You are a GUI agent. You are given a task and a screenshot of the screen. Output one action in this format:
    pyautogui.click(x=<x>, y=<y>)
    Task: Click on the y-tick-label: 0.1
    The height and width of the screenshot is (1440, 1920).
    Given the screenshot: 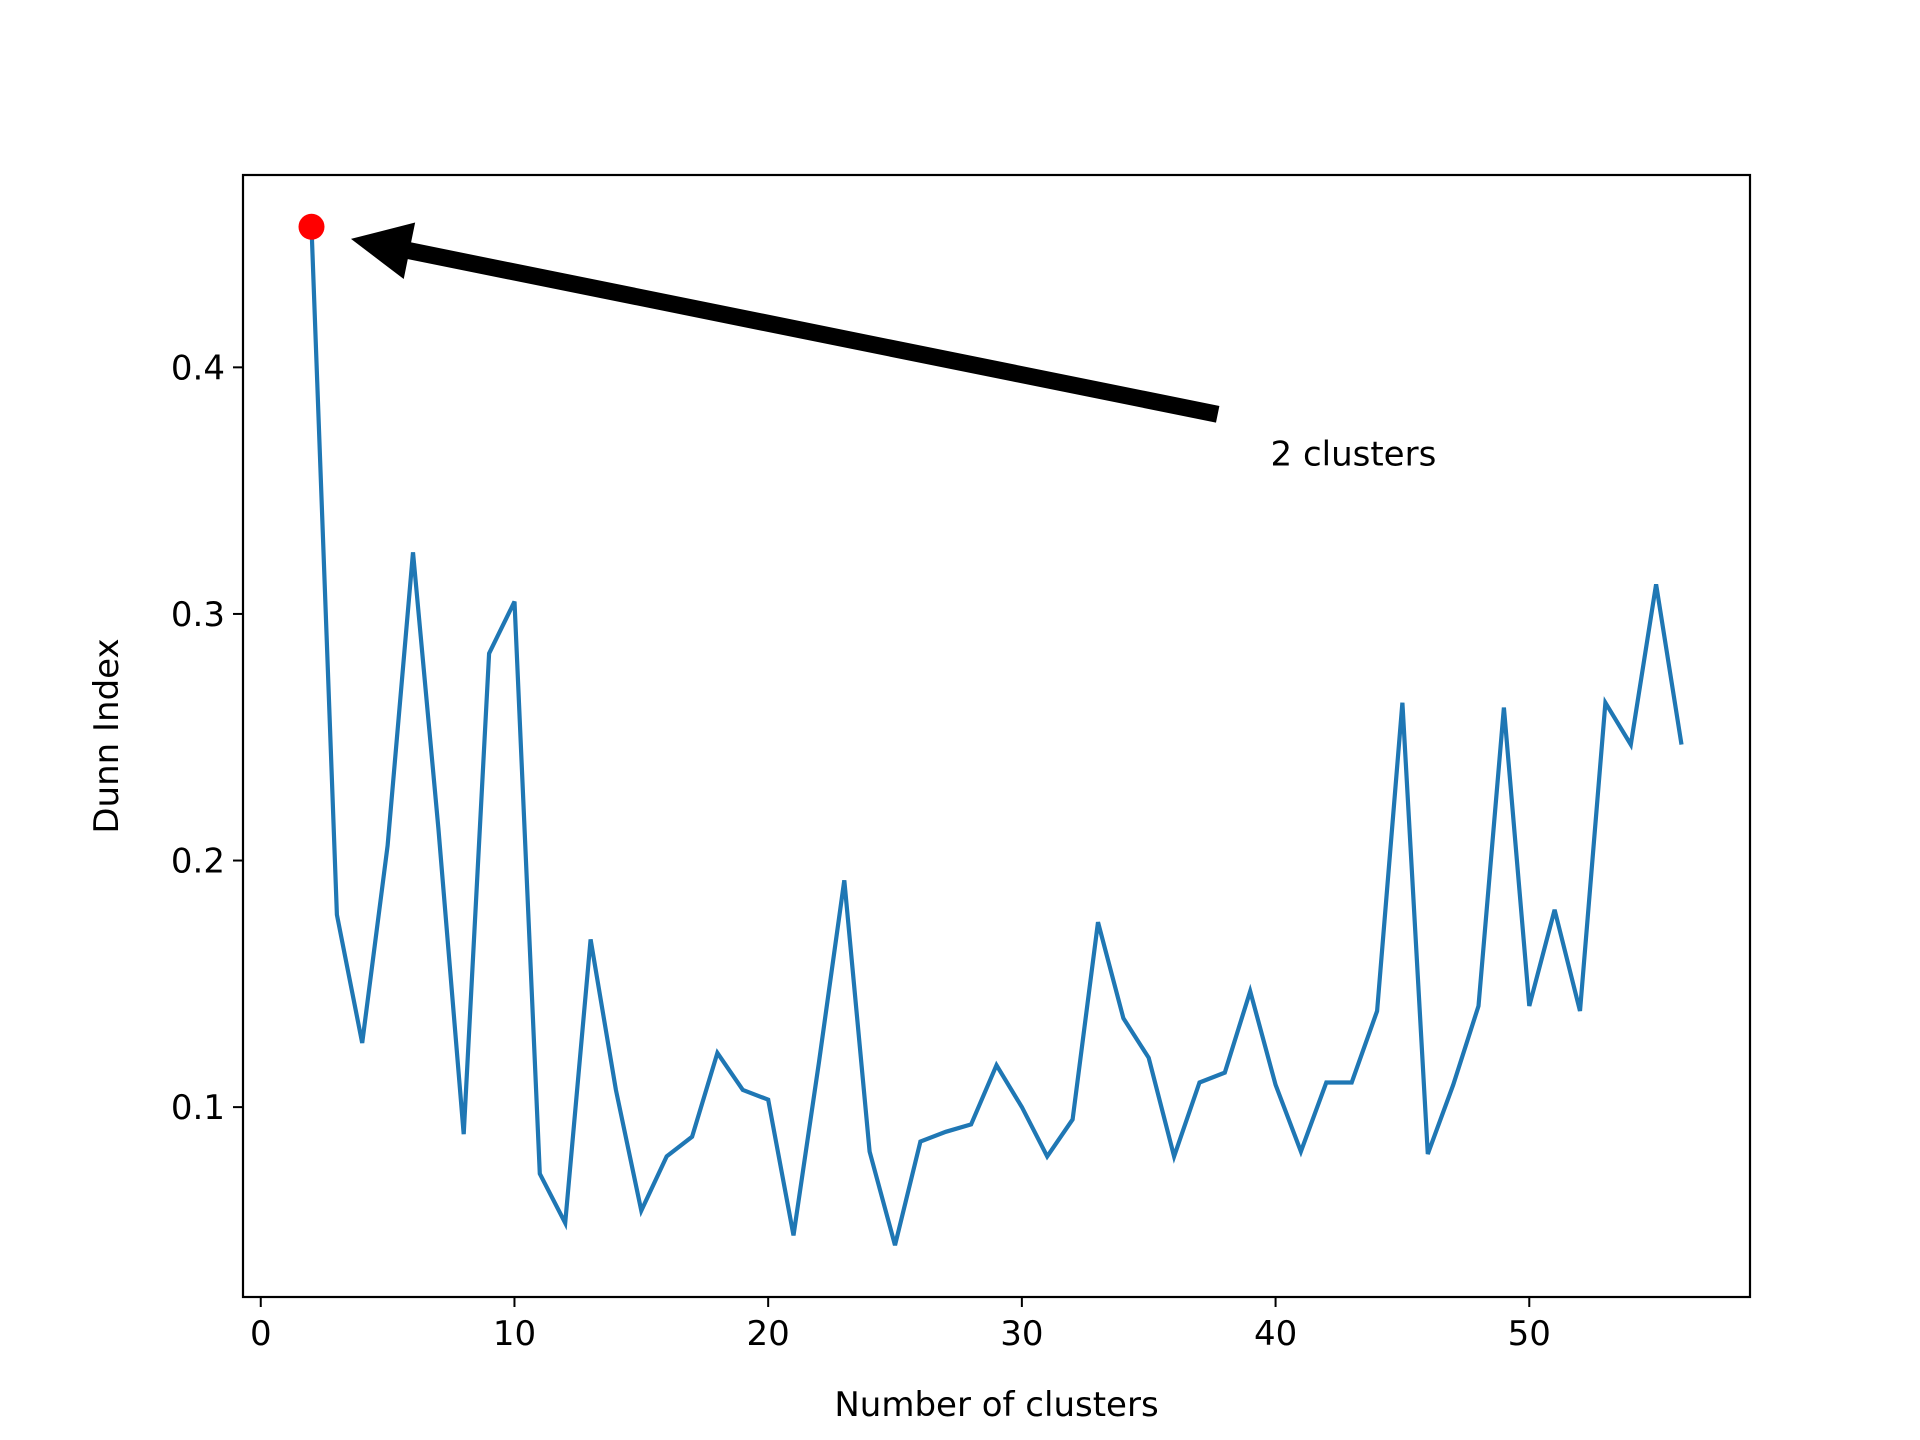 What is the action you would take?
    pyautogui.click(x=198, y=1108)
    